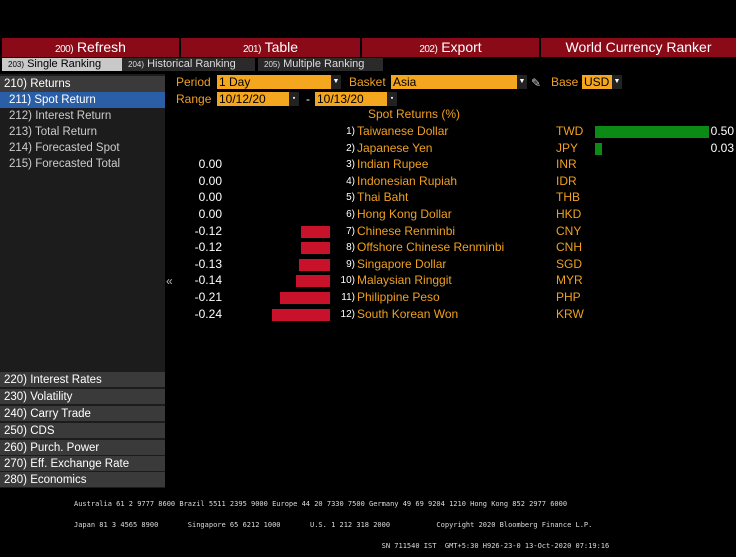 The width and height of the screenshot is (736, 557). I want to click on currency-name: Indonesian Rupiah, so click(407, 180).